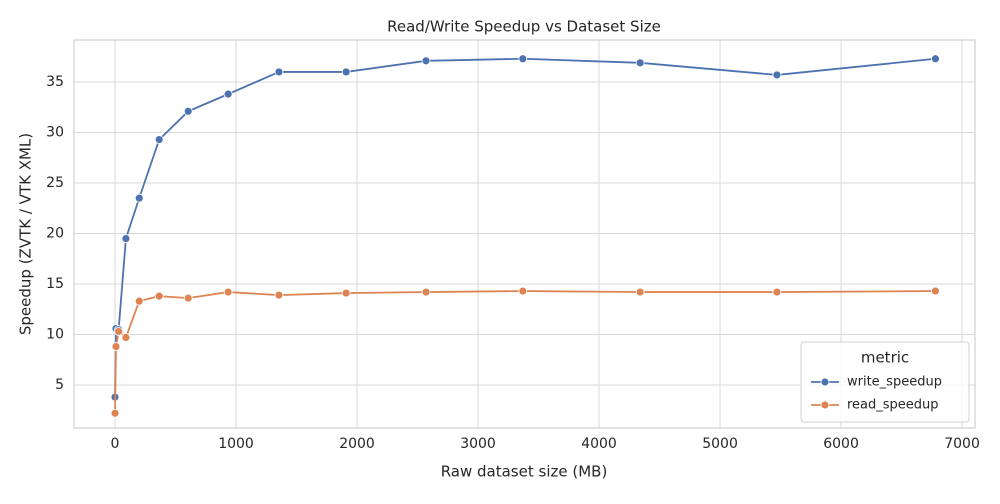  I want to click on x-tick-label: 3000, so click(478, 444).